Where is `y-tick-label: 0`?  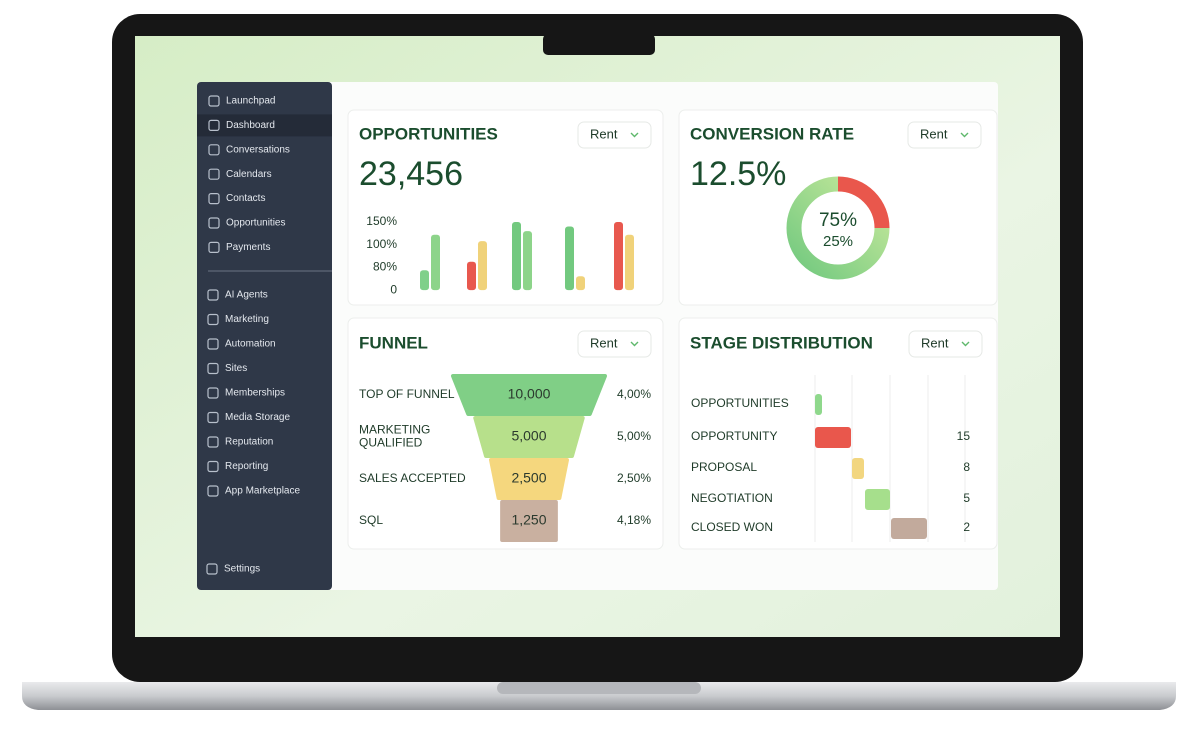 y-tick-label: 0 is located at coordinates (393, 289).